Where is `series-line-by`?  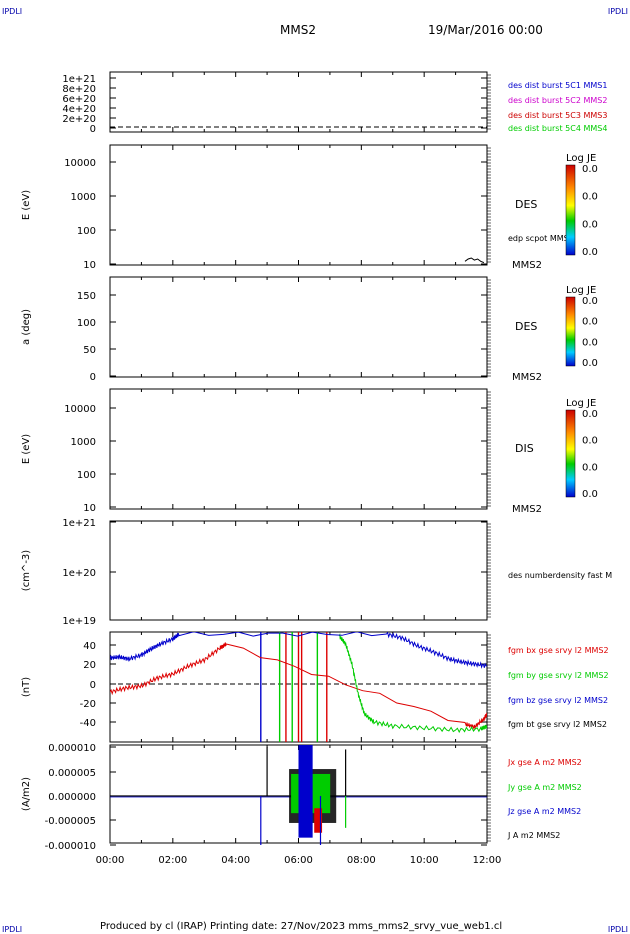 series-line-by is located at coordinates (412, 683).